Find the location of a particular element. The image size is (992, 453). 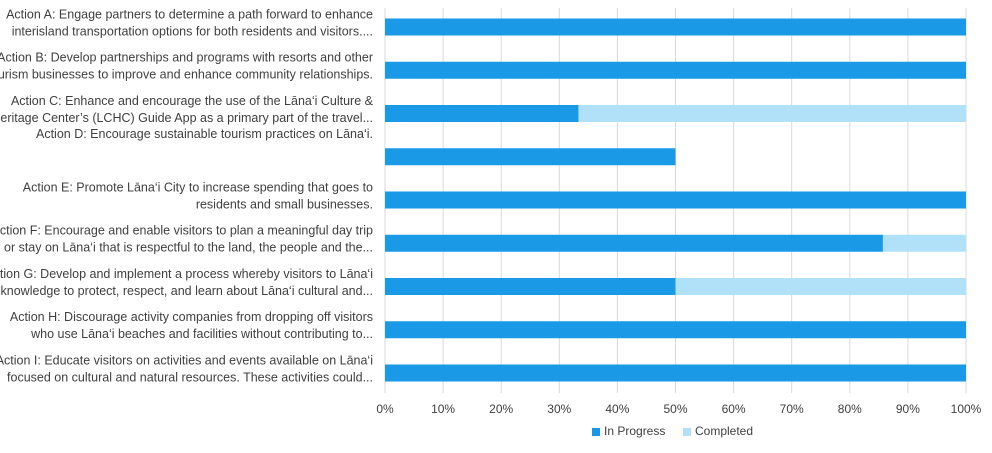

x-tick-label: 40% is located at coordinates (617, 409).